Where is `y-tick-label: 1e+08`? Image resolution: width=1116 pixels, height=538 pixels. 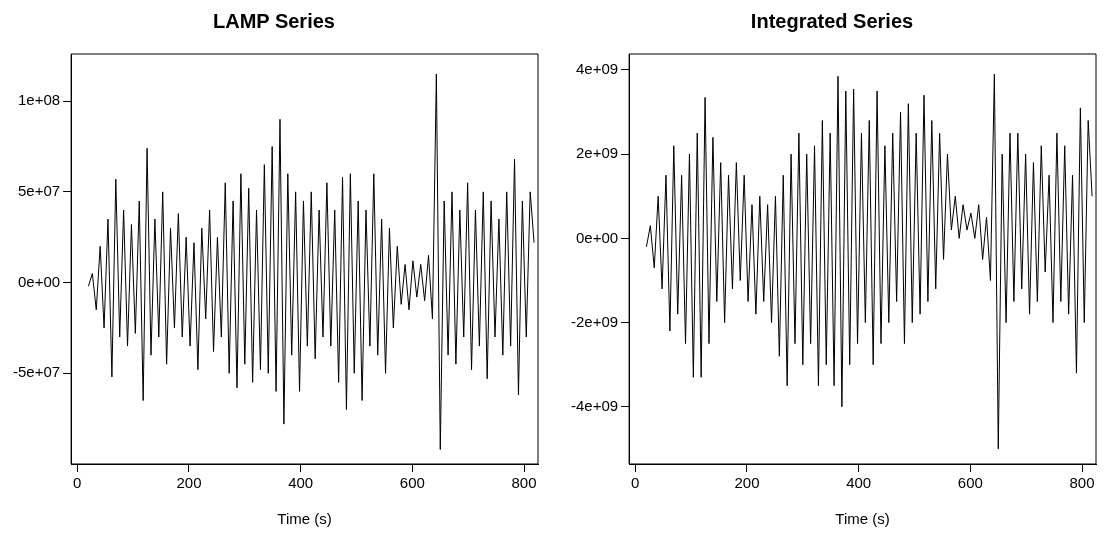
y-tick-label: 1e+08 is located at coordinates (39, 100).